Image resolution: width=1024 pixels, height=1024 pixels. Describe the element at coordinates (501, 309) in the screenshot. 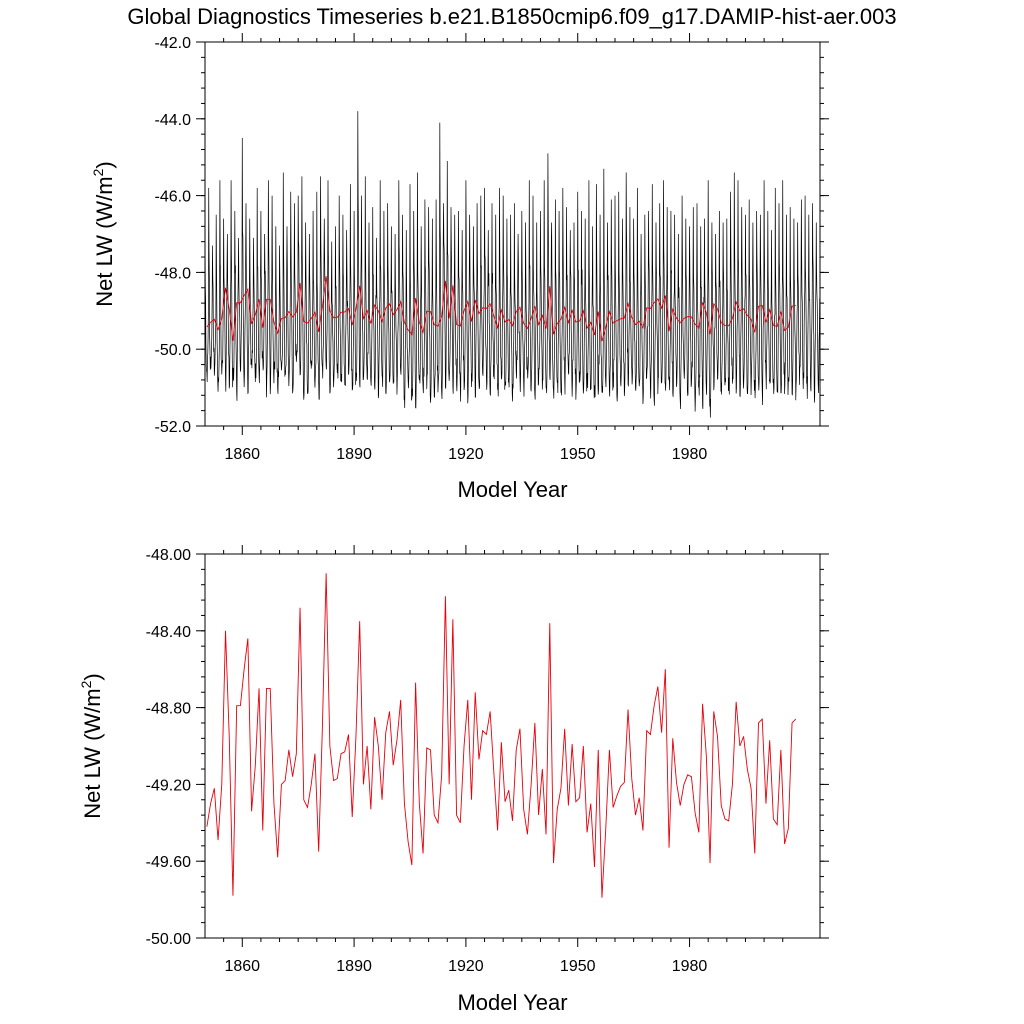

I see `annual-mean-line` at that location.